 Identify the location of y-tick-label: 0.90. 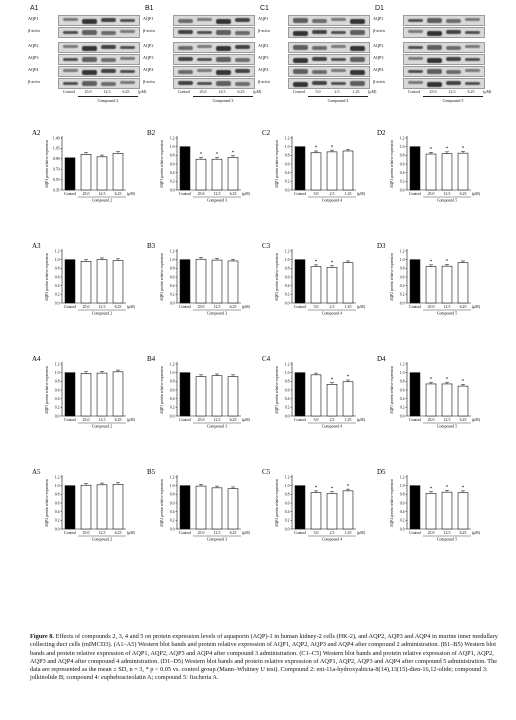
(56, 159).